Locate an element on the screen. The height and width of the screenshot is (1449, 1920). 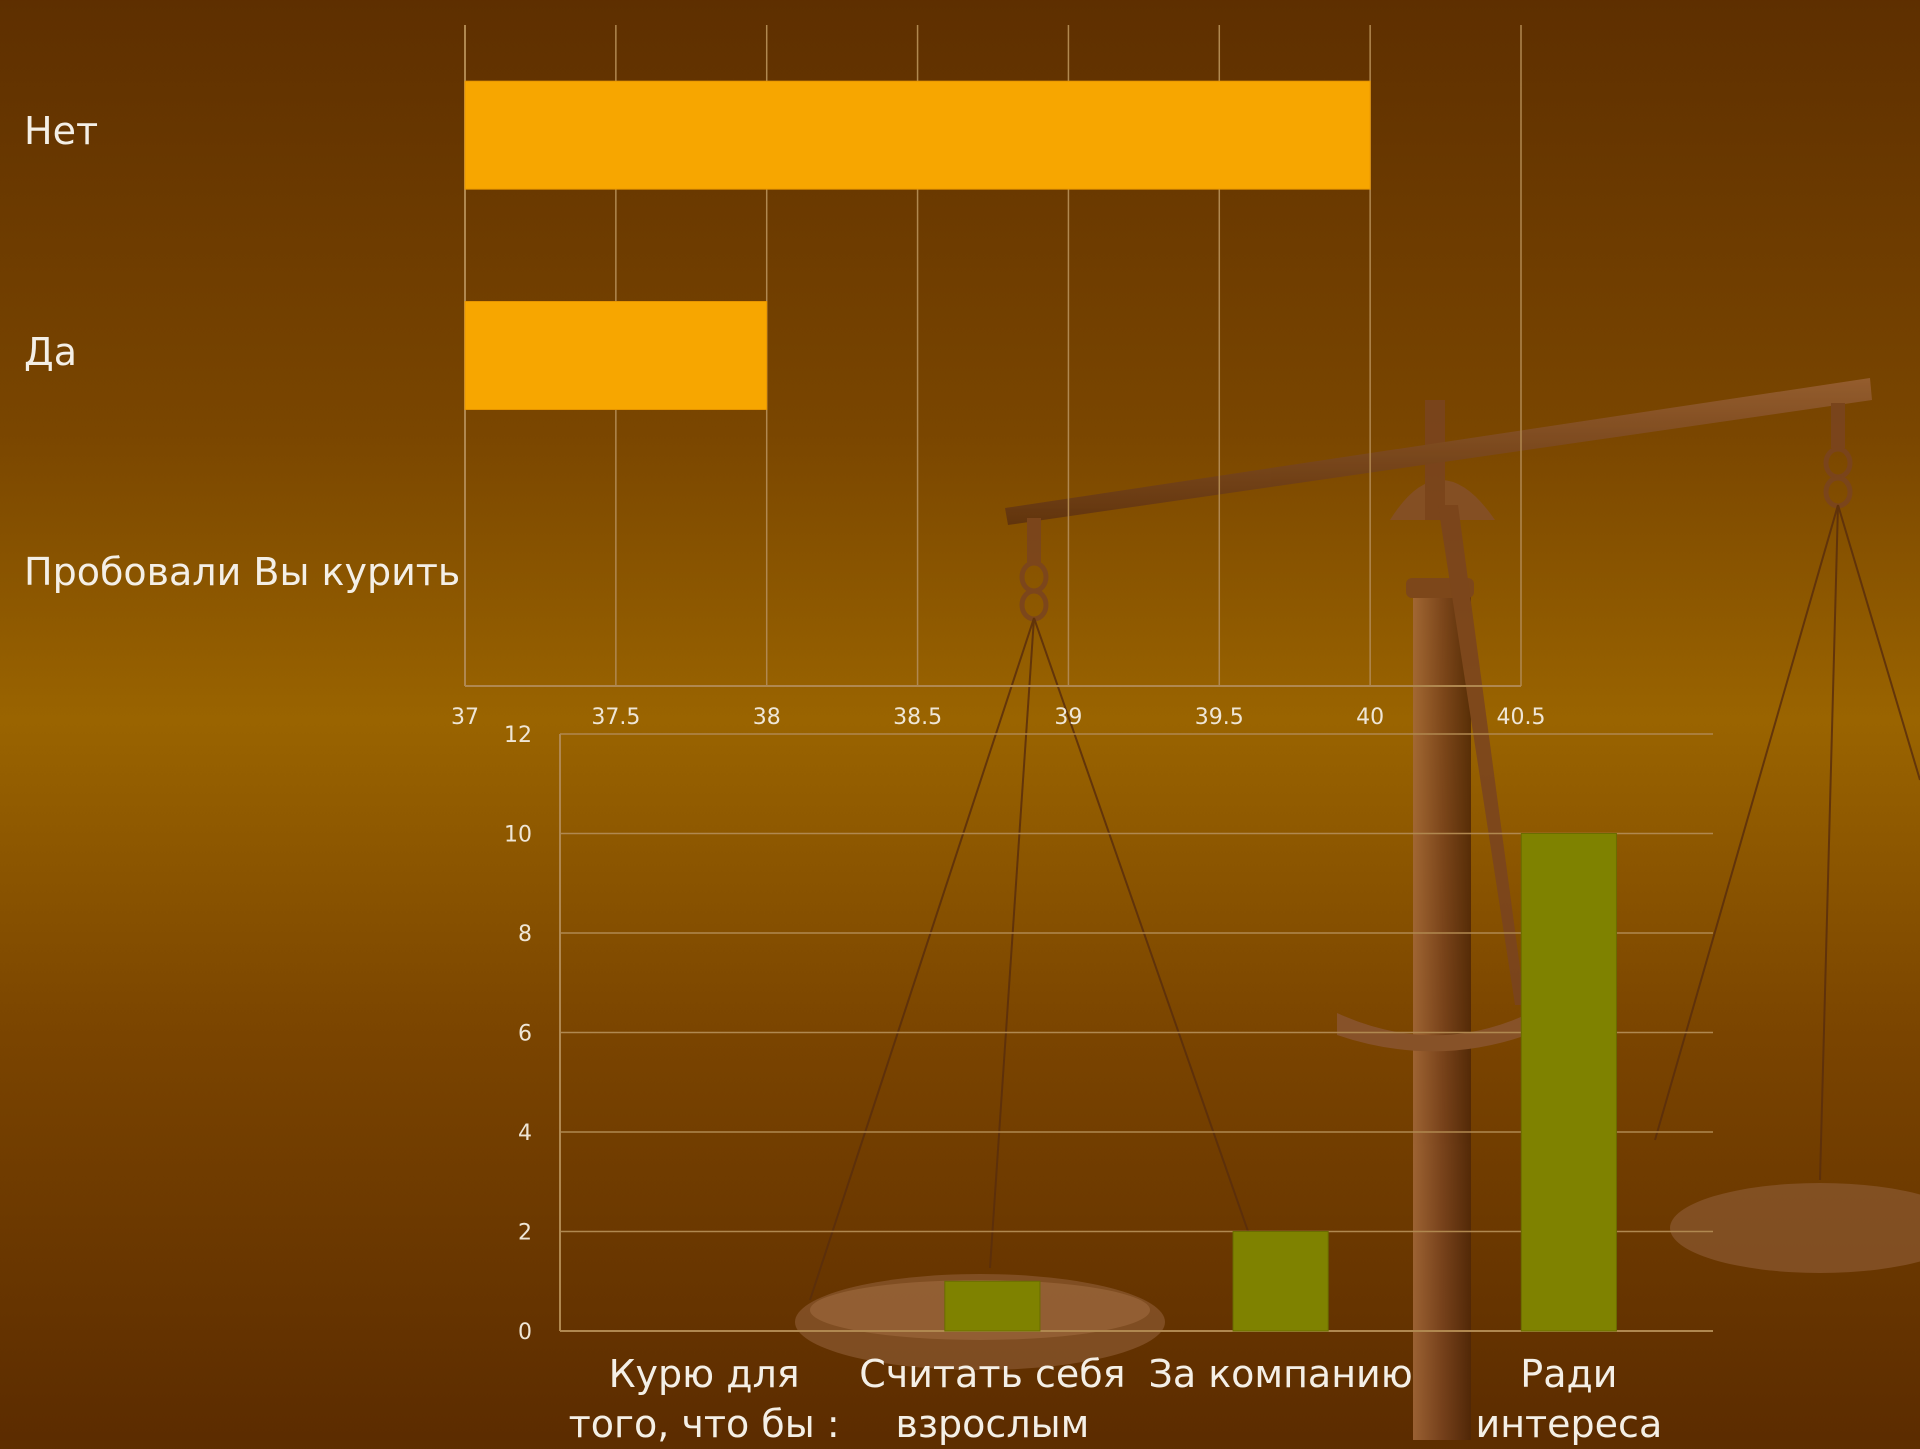
v-tick-label: 8 is located at coordinates (525, 934).